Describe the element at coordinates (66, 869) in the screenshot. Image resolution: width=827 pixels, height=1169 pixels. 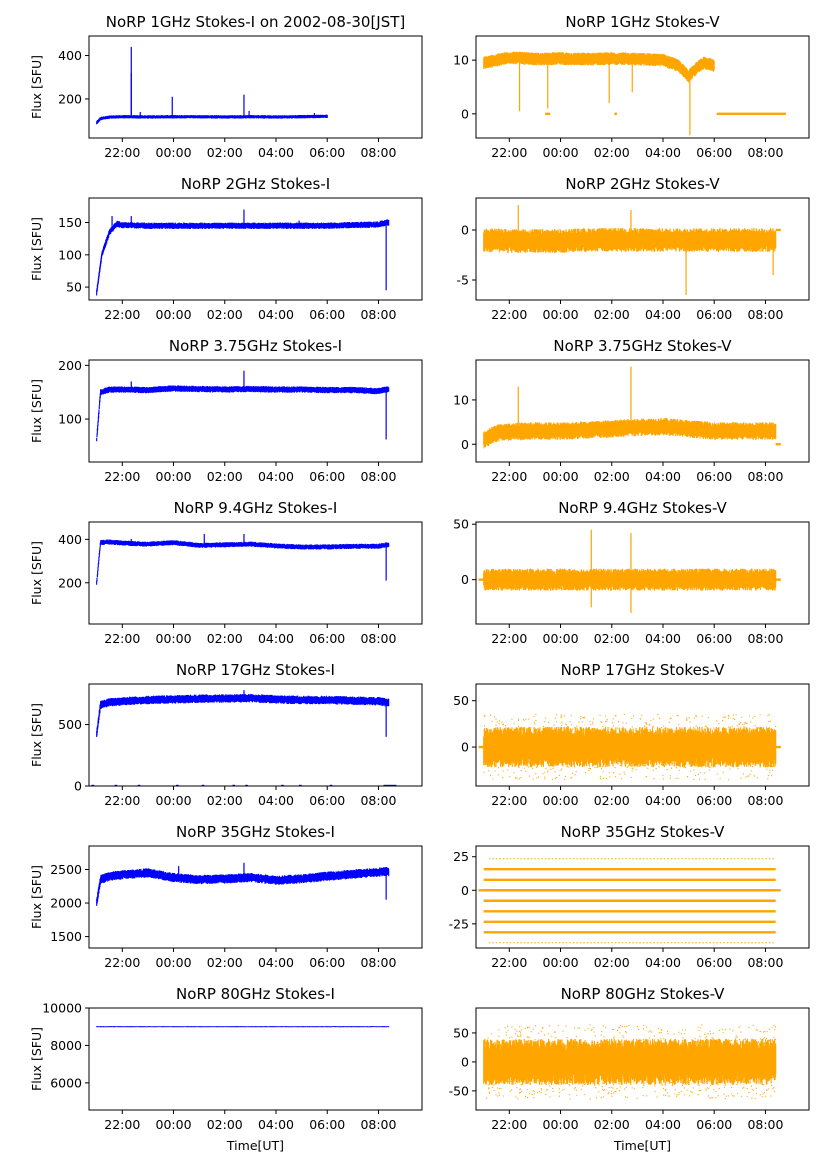
I see `y-tick-label: 2500` at that location.